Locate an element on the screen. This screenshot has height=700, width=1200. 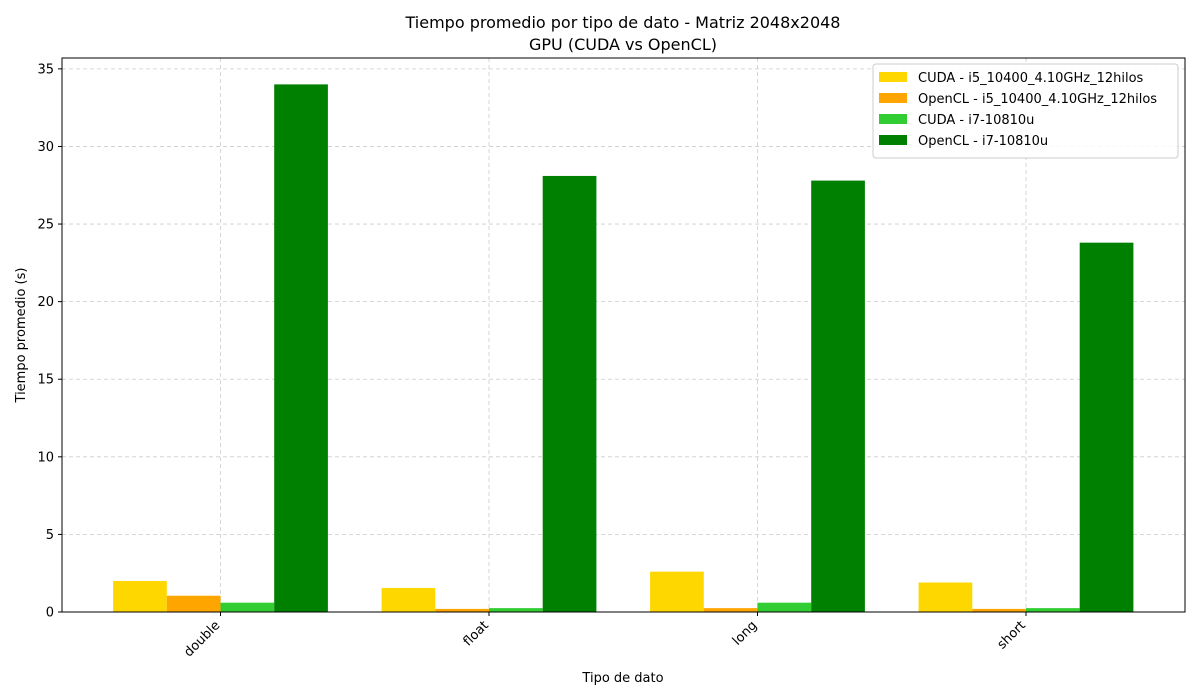
y-tick-label: 25 is located at coordinates (45, 225).